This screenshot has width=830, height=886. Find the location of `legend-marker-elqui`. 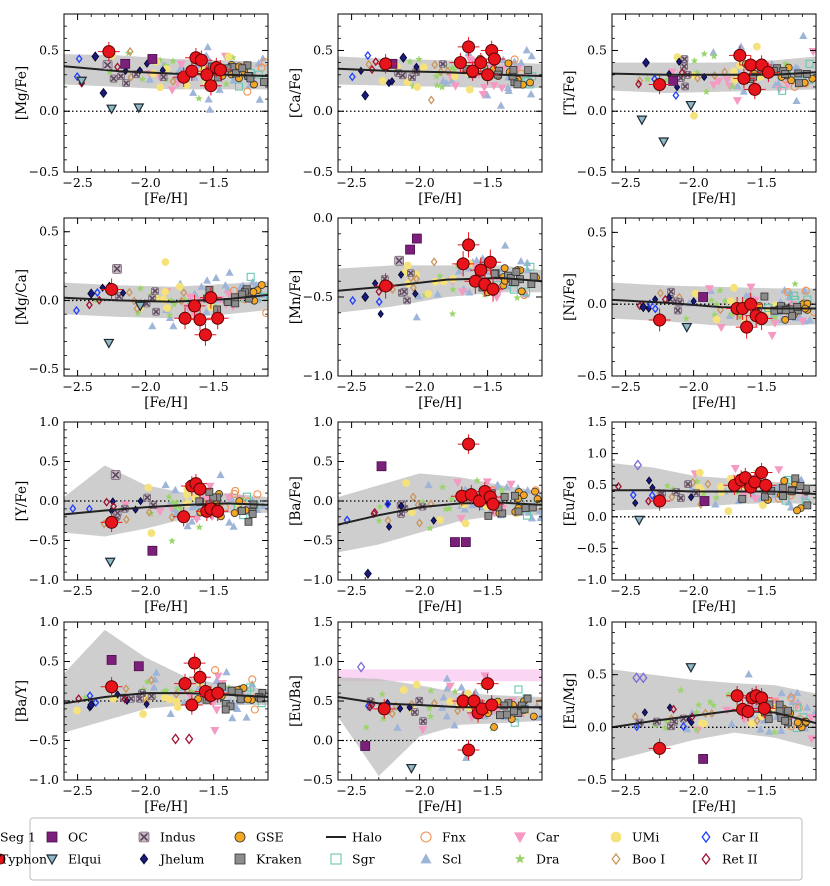

legend-marker-elqui is located at coordinates (52, 860).